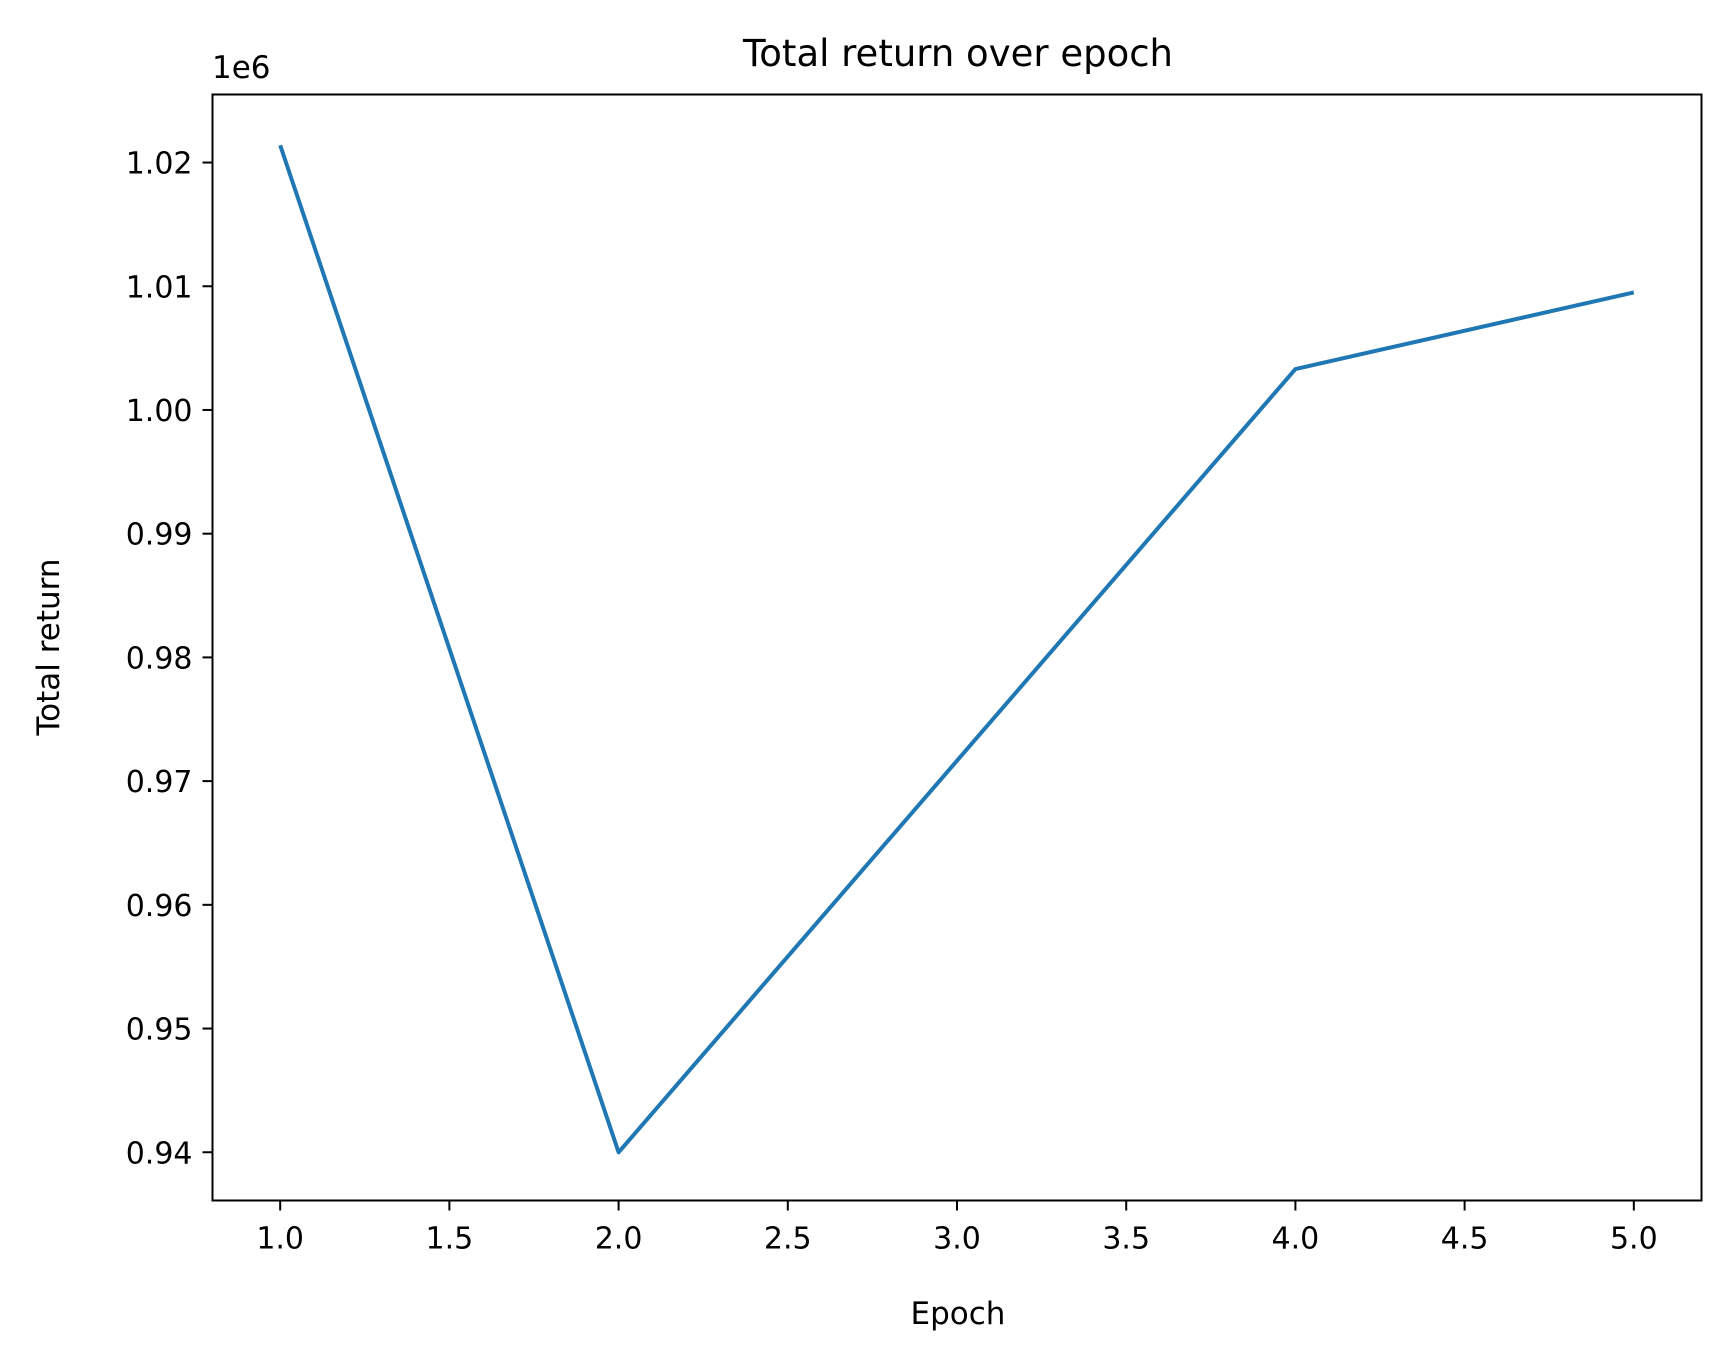 This screenshot has width=1728, height=1361. What do you see at coordinates (159, 1030) in the screenshot?
I see `y-tick-label: 0.95` at bounding box center [159, 1030].